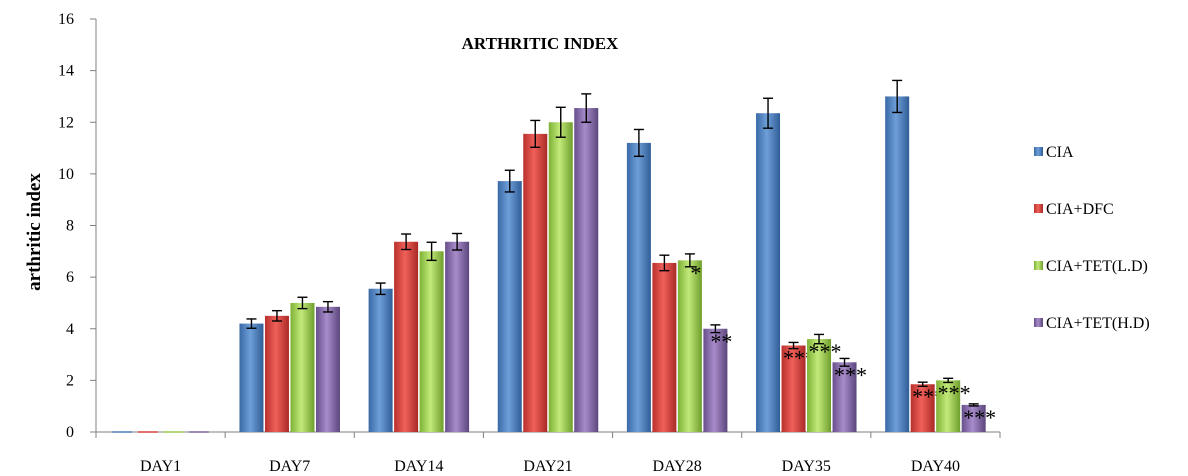  I want to click on legend-label: CIA+TET(H.D), so click(1098, 323).